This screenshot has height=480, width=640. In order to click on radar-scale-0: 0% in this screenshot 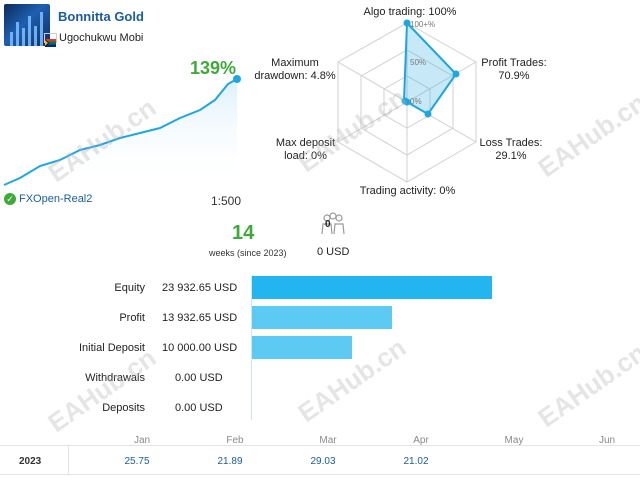, I will do `click(416, 101)`.